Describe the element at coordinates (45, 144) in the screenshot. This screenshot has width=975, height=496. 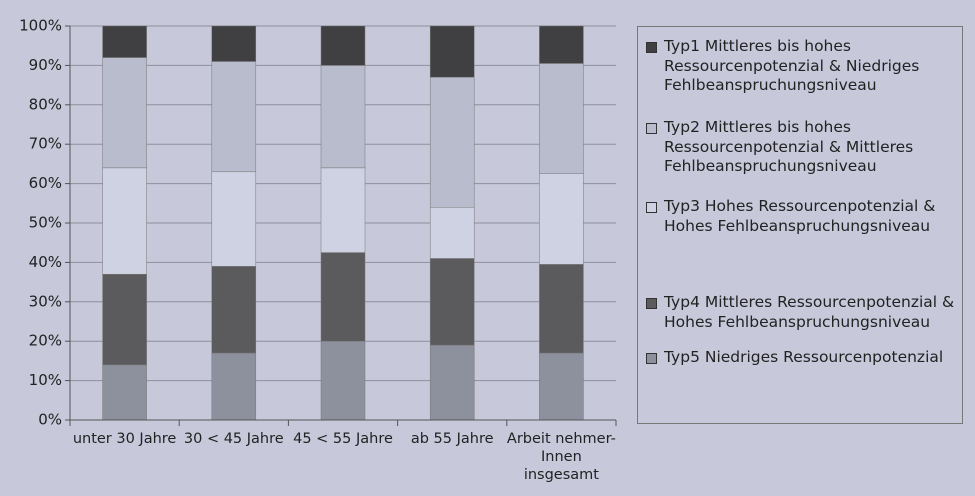
I see `y-tick-label: 70%` at that location.